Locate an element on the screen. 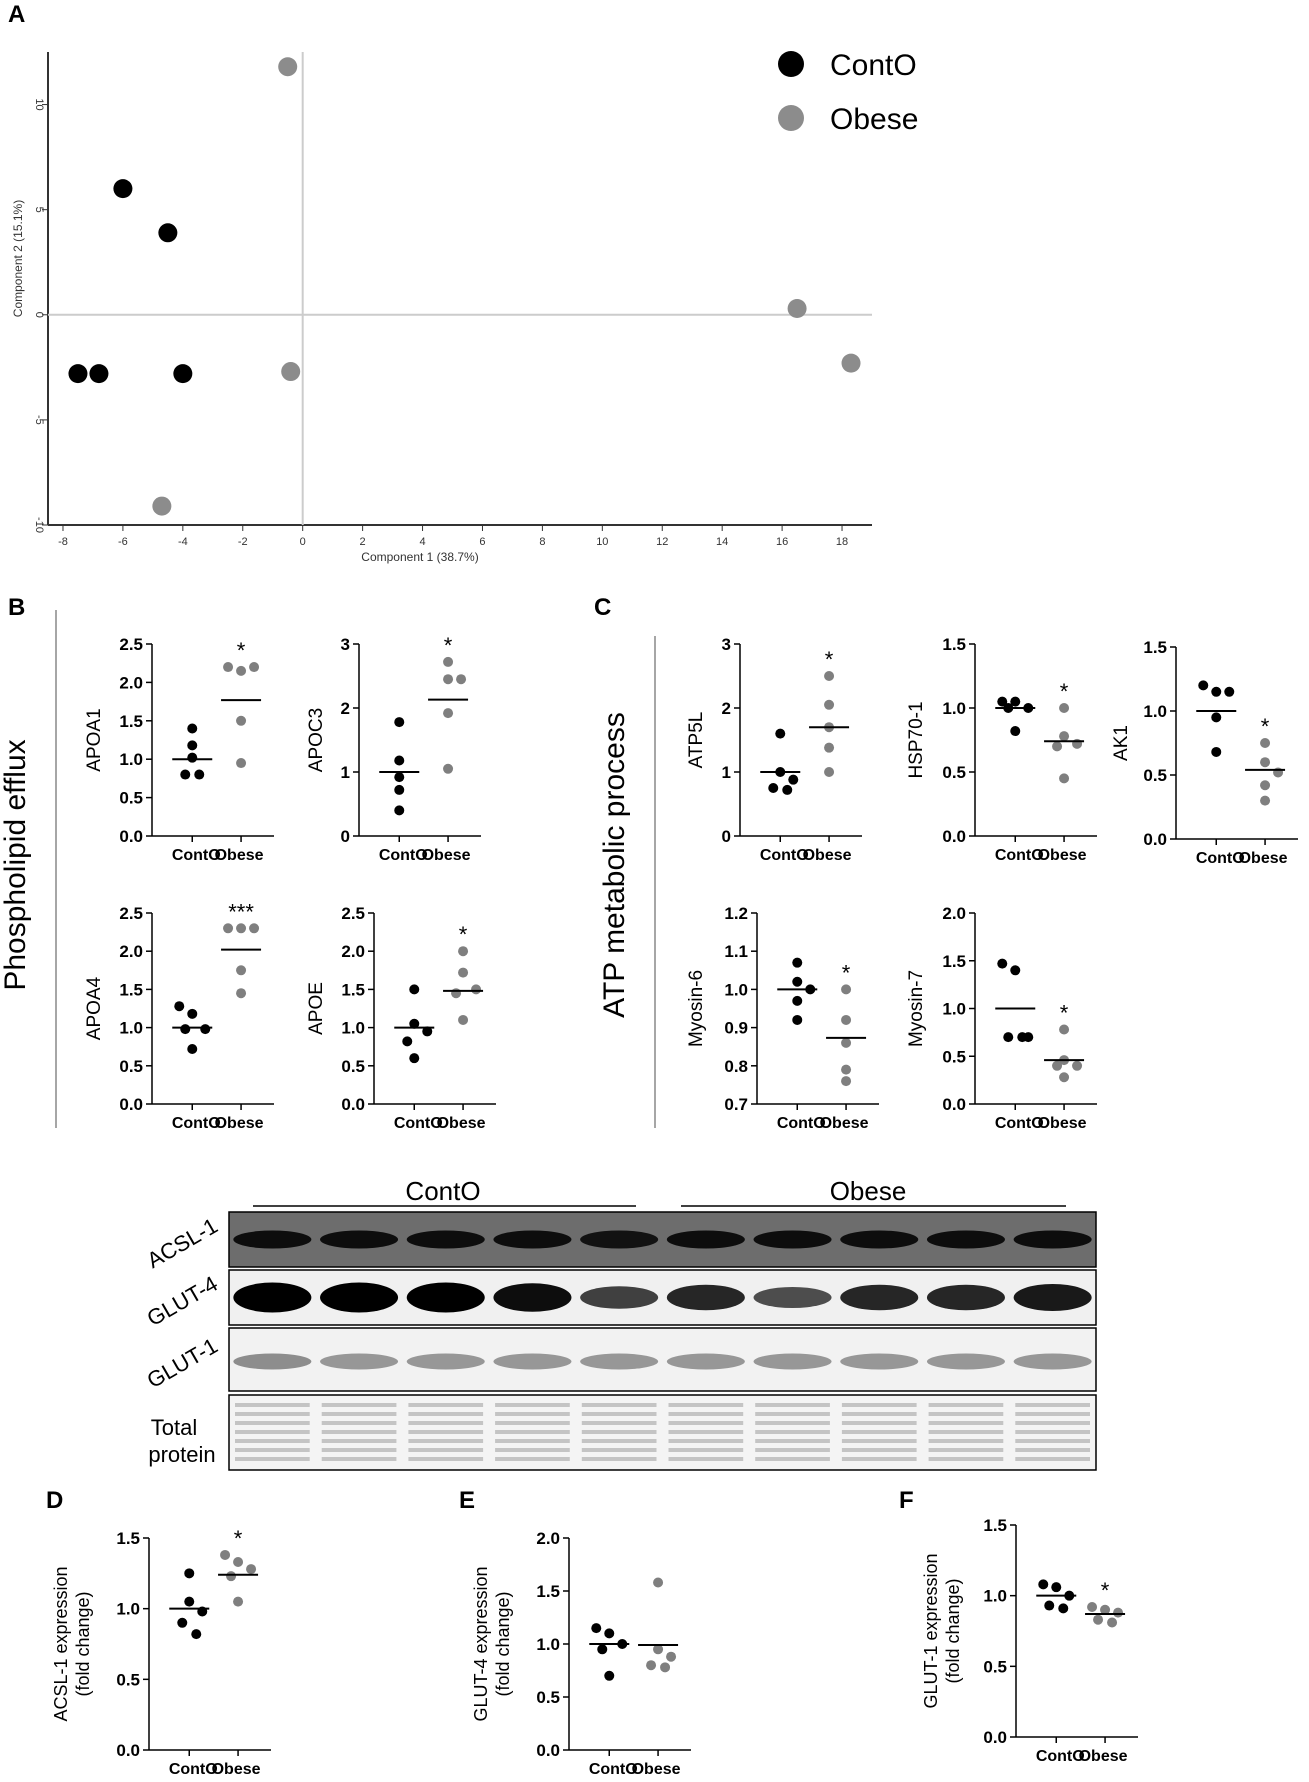 Image resolution: width=1309 pixels, height=1782 pixels. panel-label-e: E is located at coordinates (467, 1500).